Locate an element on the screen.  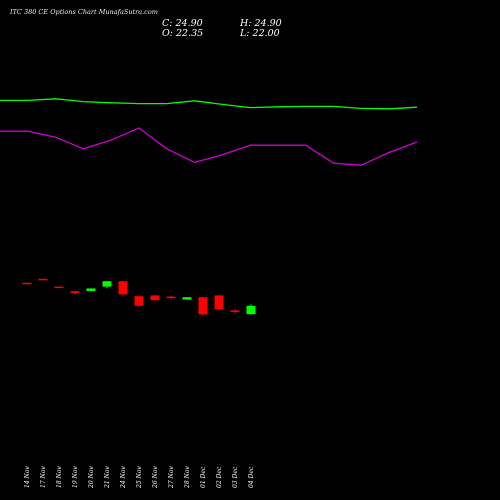
date-label: 20 Nov is located at coordinates (91, 477).